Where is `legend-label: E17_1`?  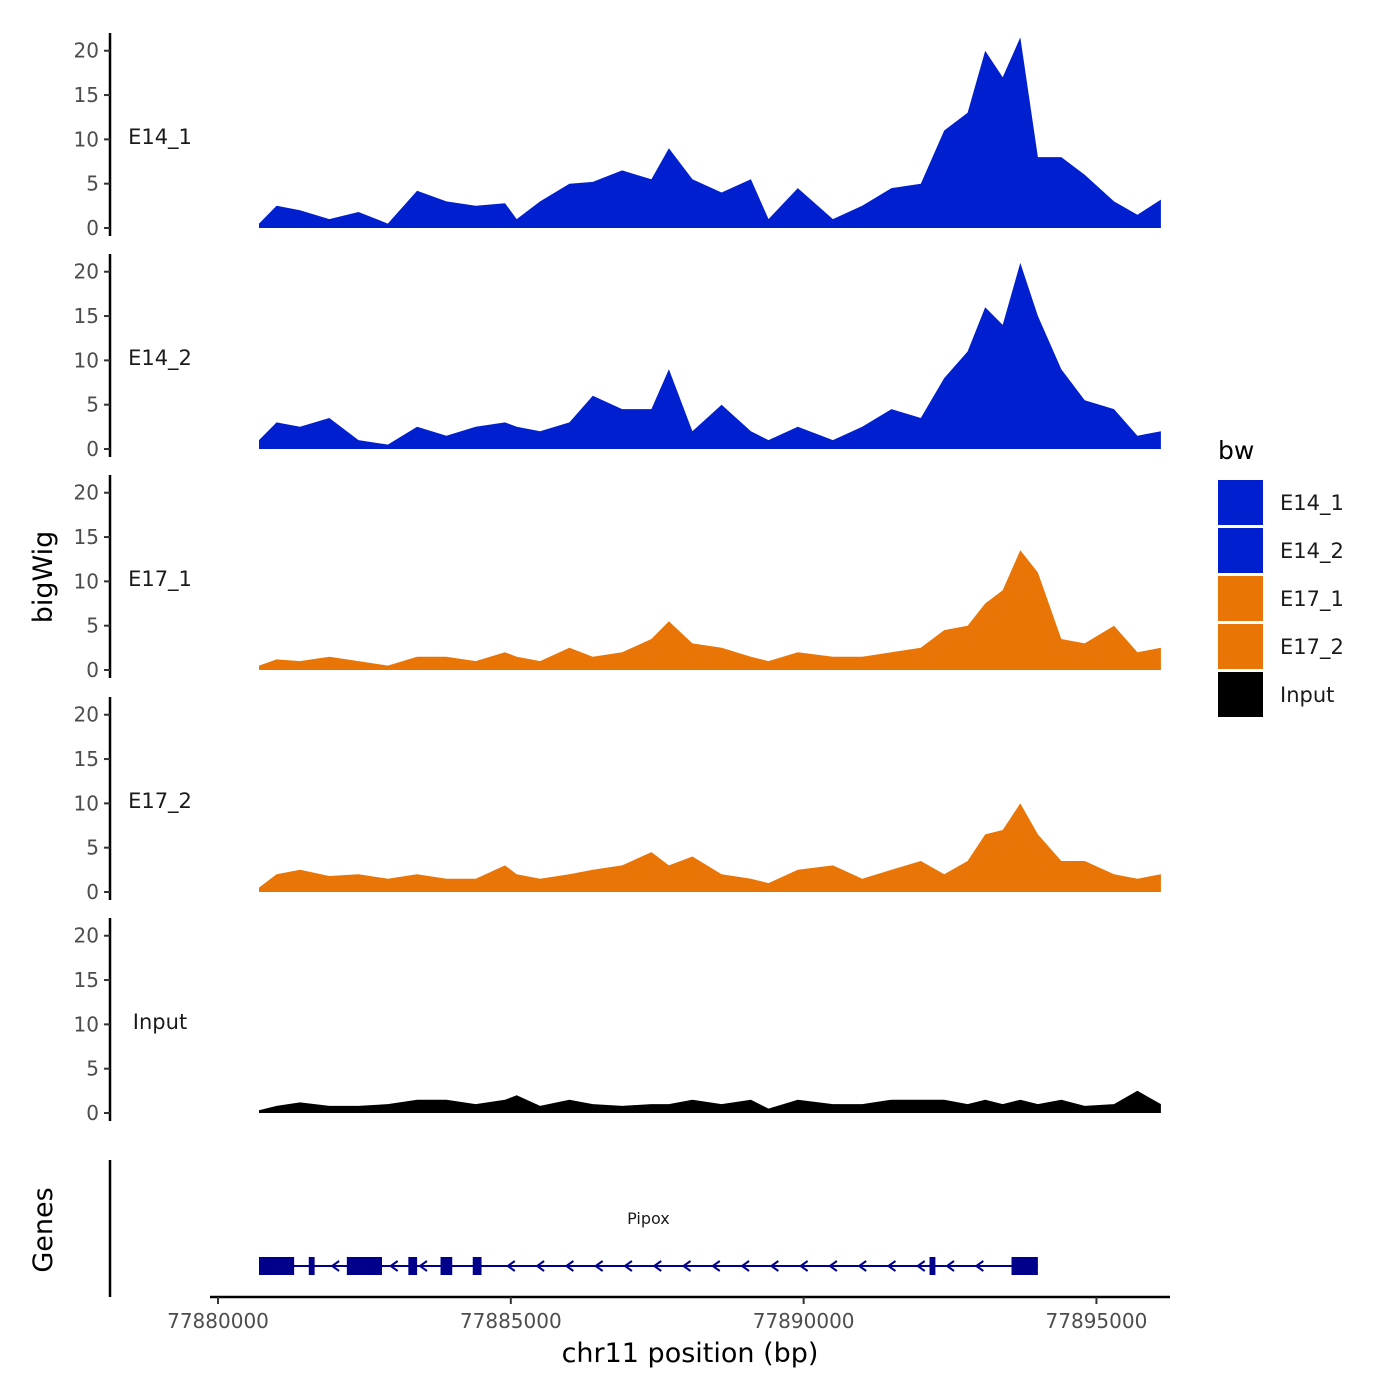 legend-label: E17_1 is located at coordinates (1312, 599).